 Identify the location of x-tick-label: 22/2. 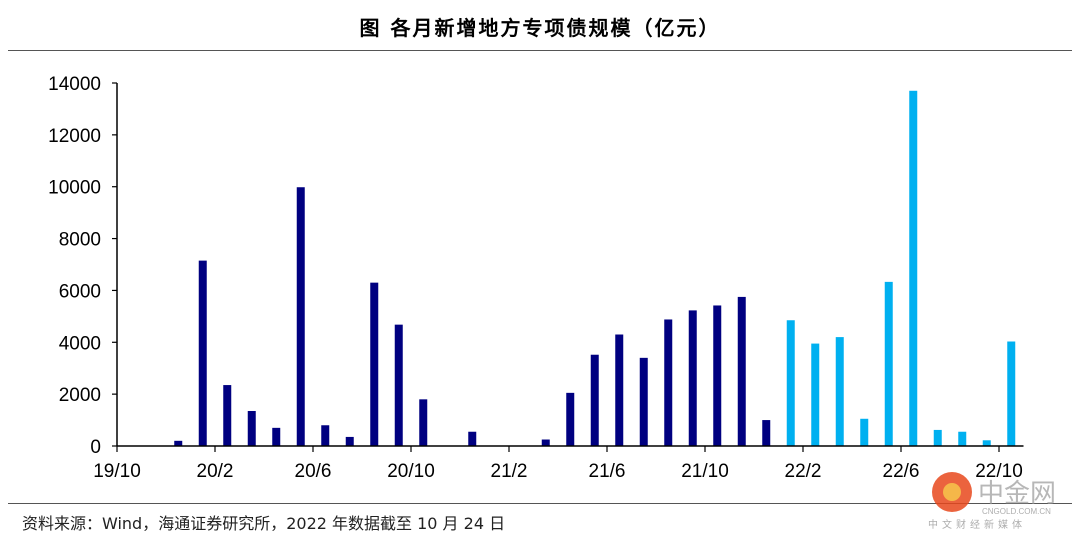
(803, 471).